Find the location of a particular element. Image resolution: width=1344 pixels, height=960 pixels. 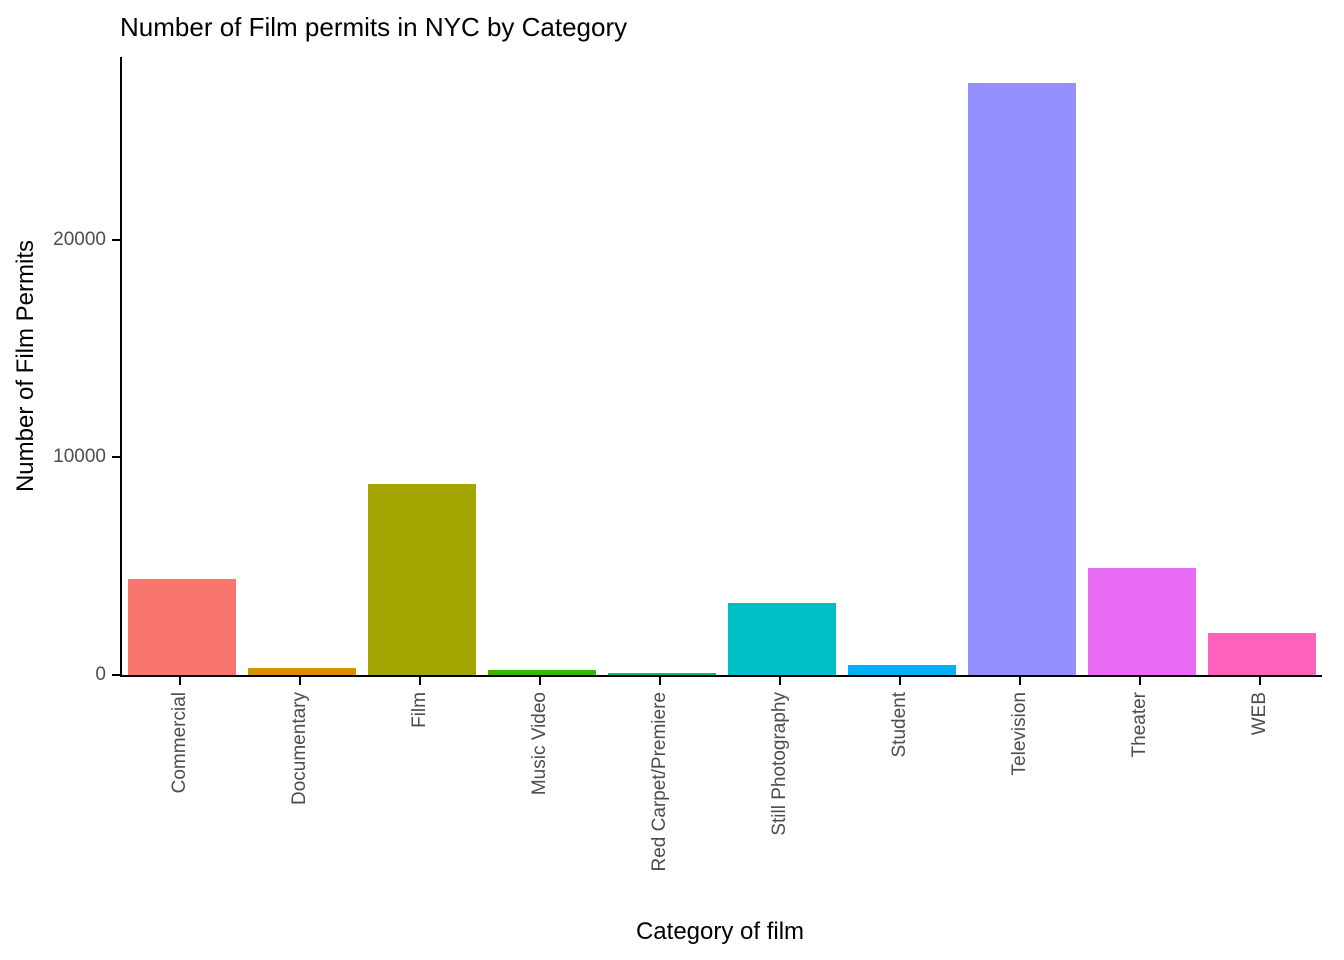

bar-television is located at coordinates (1022, 379).